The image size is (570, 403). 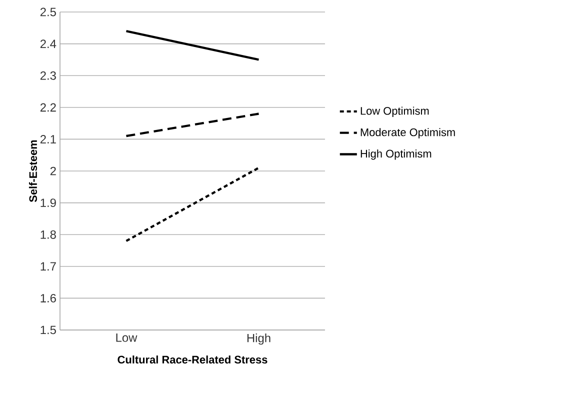 I want to click on x-axis-title: Cultural Race-Related Stress, so click(x=193, y=359).